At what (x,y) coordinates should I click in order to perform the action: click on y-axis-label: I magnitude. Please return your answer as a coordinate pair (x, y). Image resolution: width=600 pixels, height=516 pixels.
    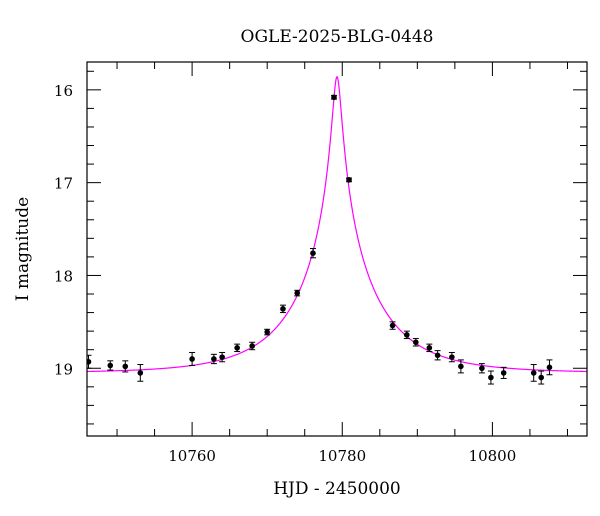
    Looking at the image, I should click on (23, 249).